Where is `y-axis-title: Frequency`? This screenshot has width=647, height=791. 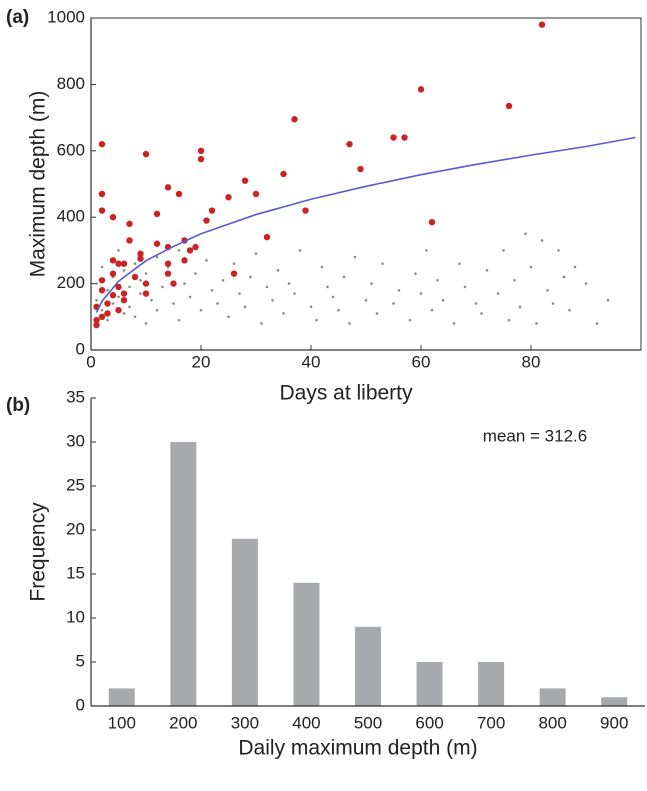 y-axis-title: Frequency is located at coordinates (38, 552).